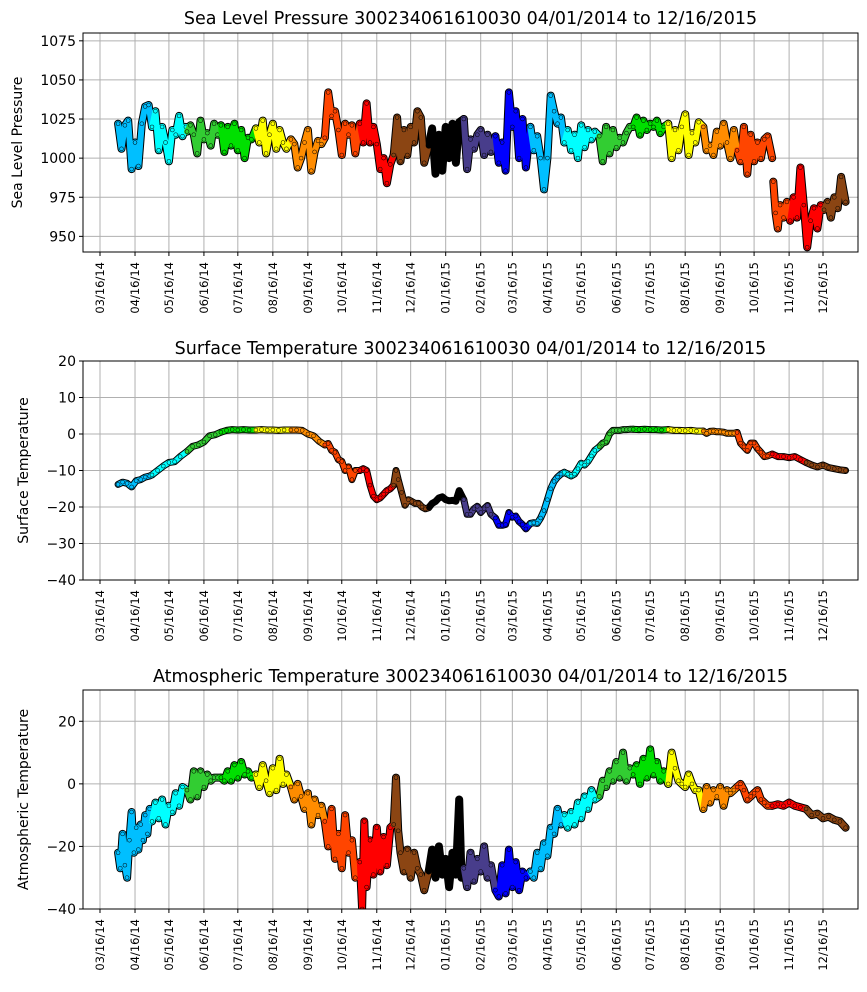  What do you see at coordinates (169, 945) in the screenshot?
I see `x-tick-label: 05/16/14` at bounding box center [169, 945].